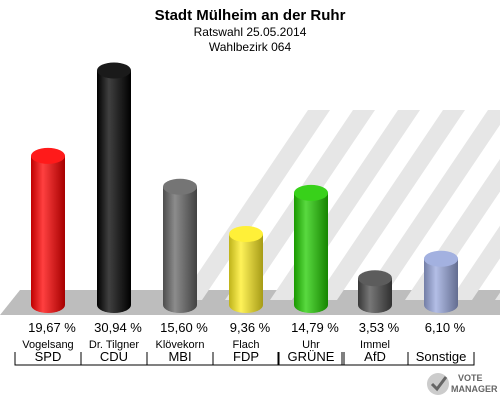 The height and width of the screenshot is (400, 500). I want to click on category-label: MBI, so click(179, 356).